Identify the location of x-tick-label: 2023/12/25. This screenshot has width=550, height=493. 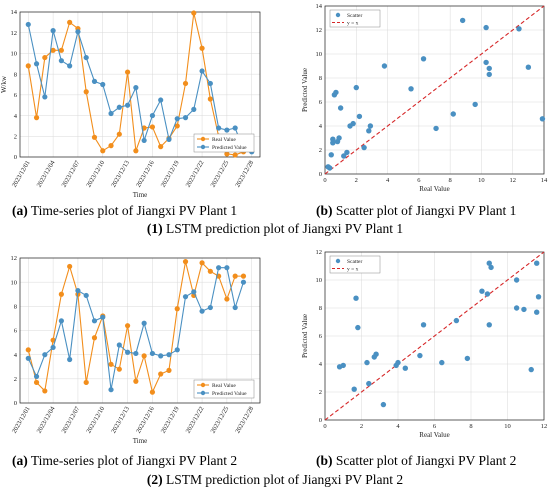
(219, 174).